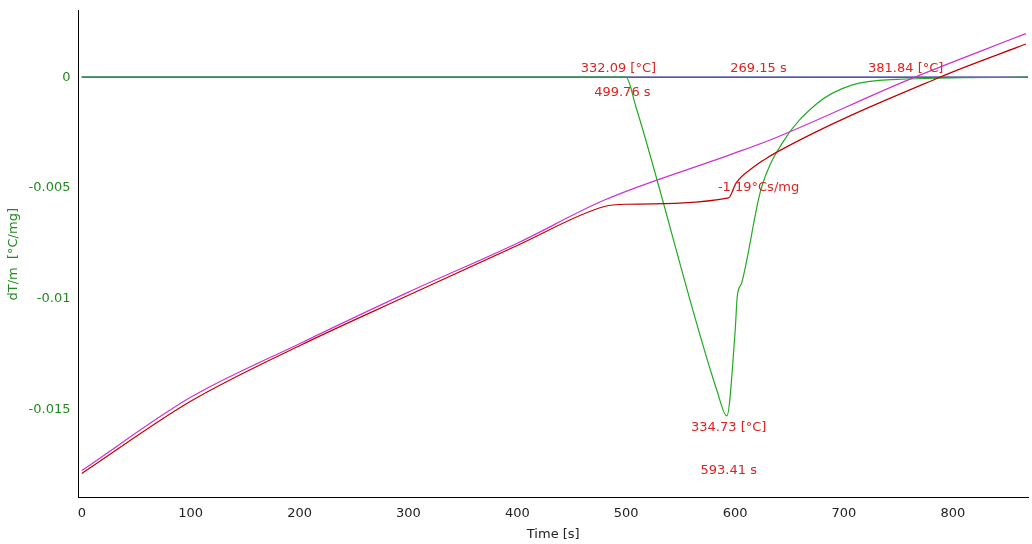 This screenshot has height=544, width=1032. I want to click on x-tick-label: 400, so click(517, 512).